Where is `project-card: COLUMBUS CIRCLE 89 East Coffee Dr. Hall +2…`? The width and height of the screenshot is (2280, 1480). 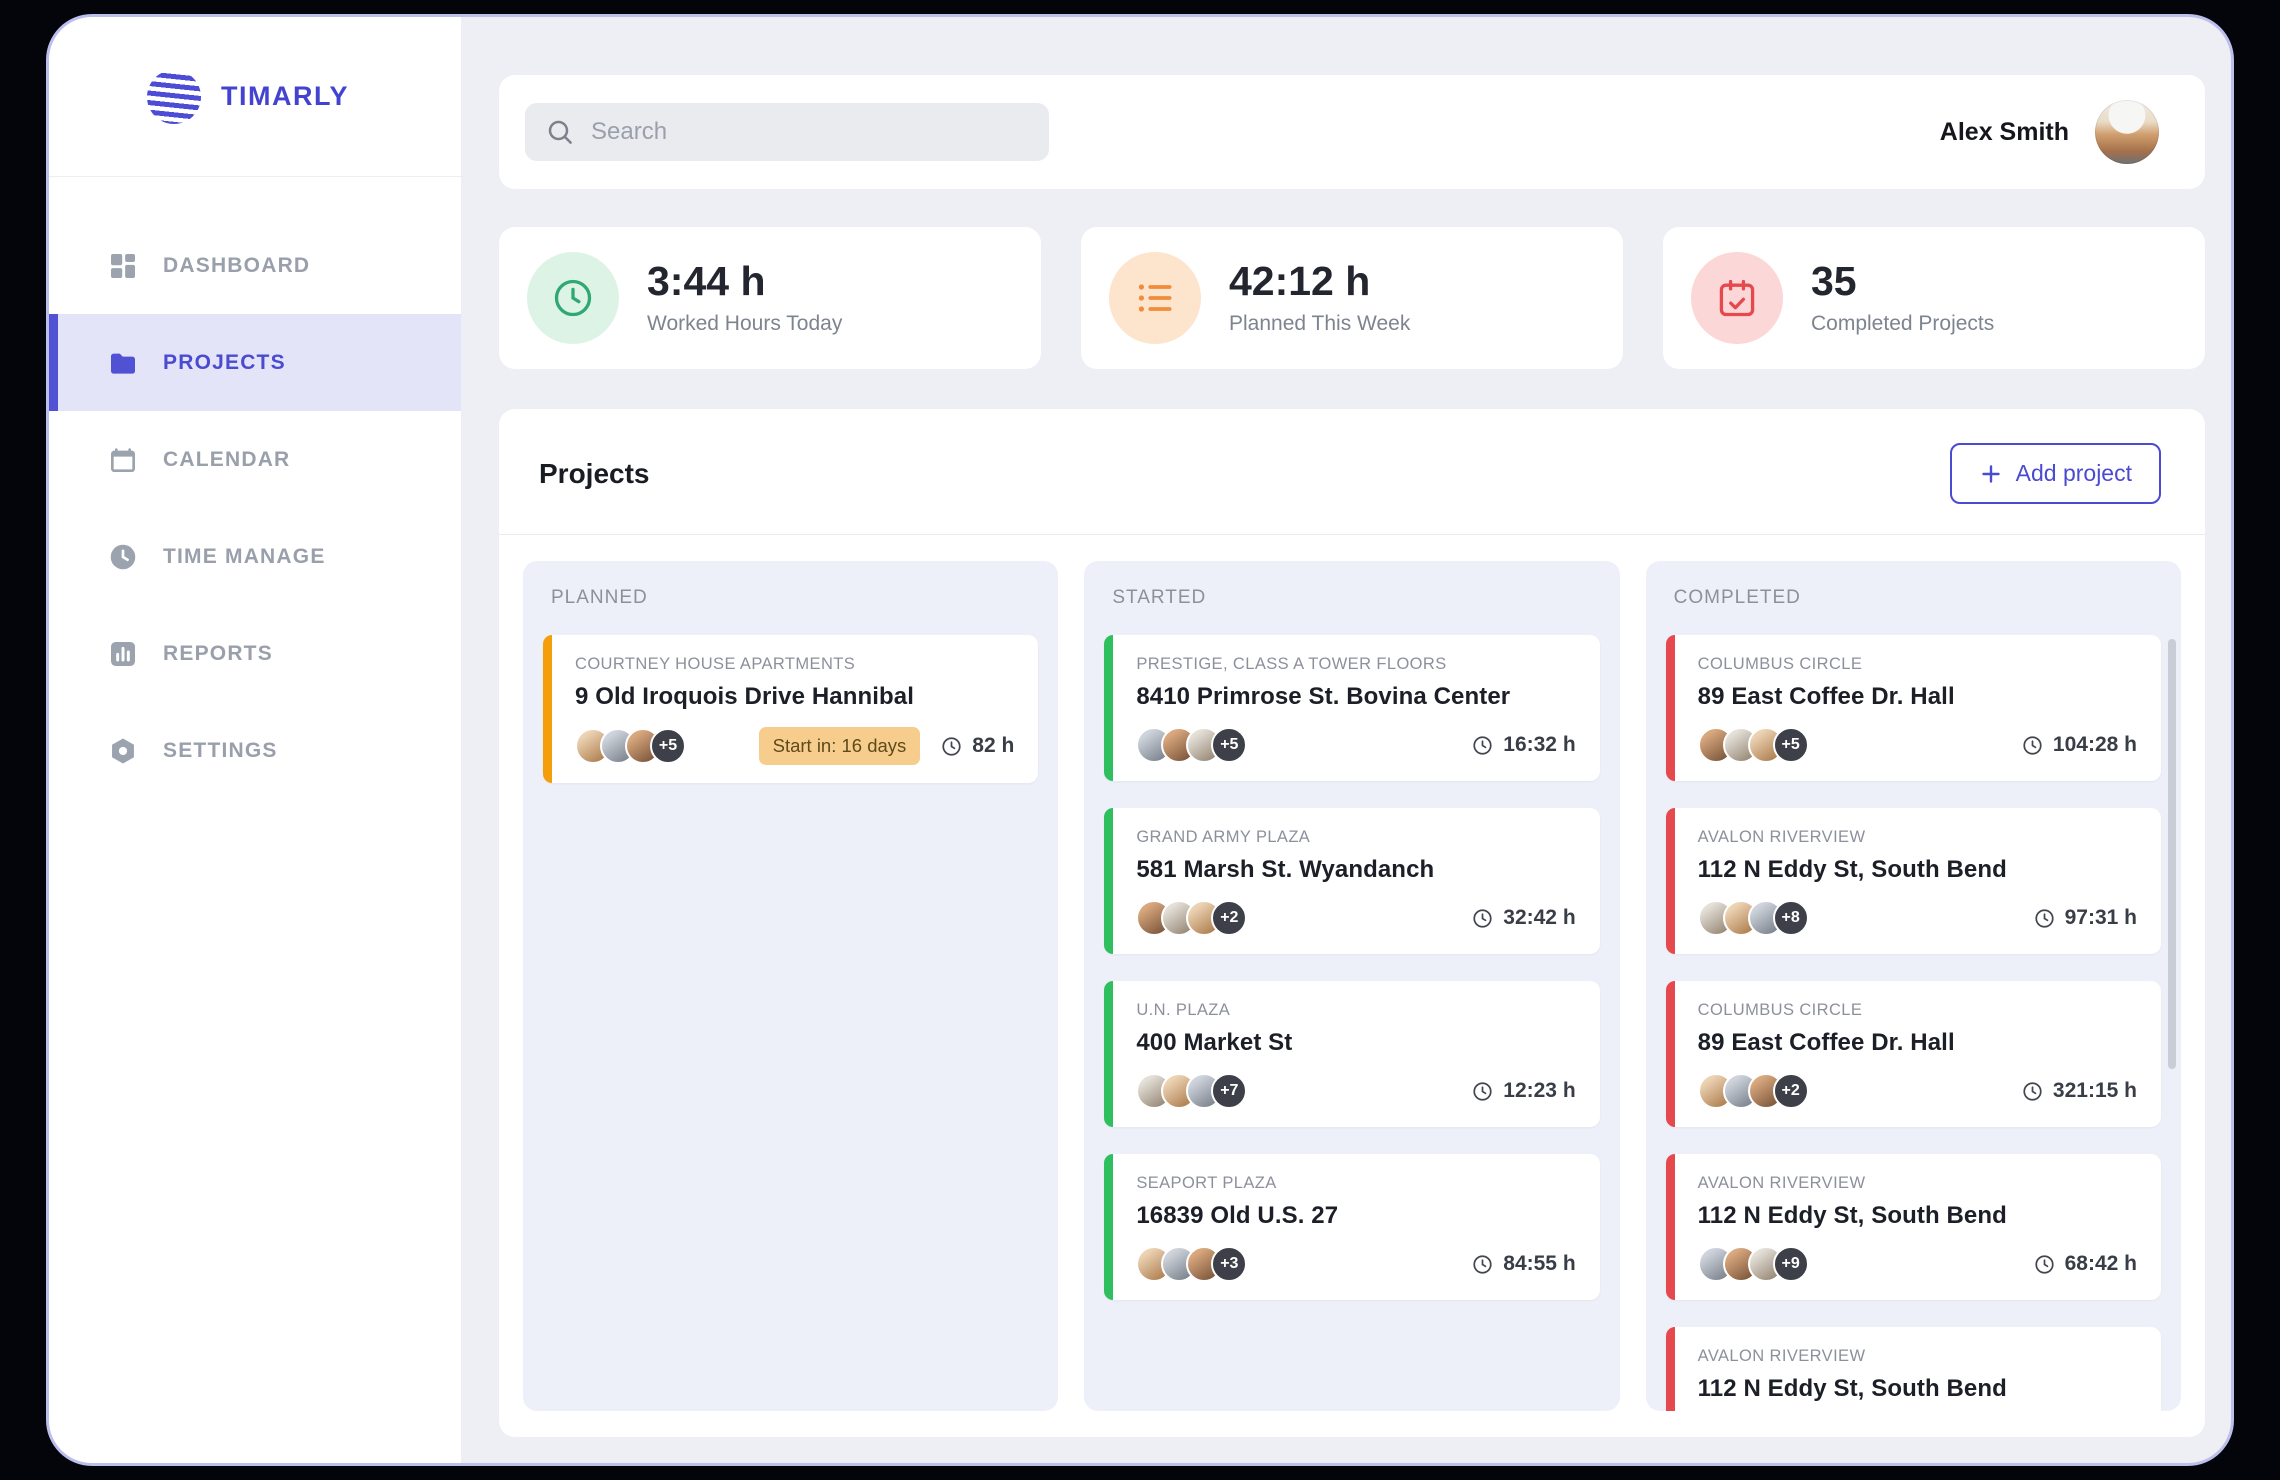
project-card: COLUMBUS CIRCLE 89 East Coffee Dr. Hall +2… is located at coordinates (1913, 1054).